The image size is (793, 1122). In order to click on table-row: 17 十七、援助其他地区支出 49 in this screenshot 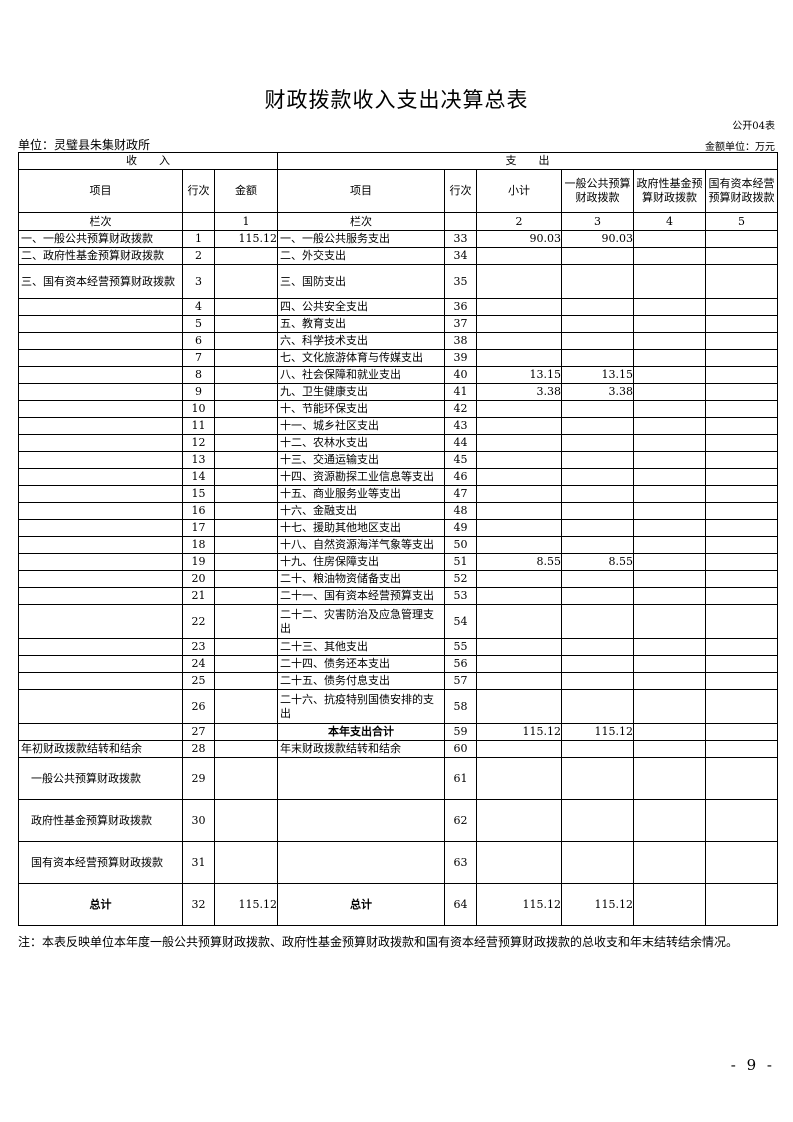, I will do `click(398, 528)`.